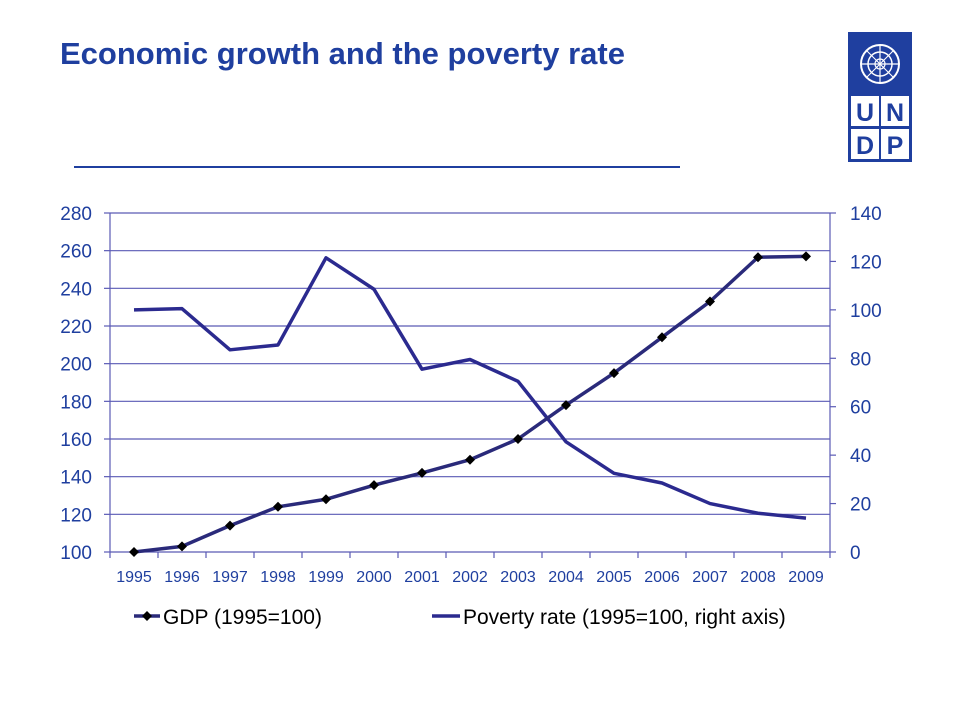  Describe the element at coordinates (614, 373) in the screenshot. I see `gdp-point-2005` at that location.